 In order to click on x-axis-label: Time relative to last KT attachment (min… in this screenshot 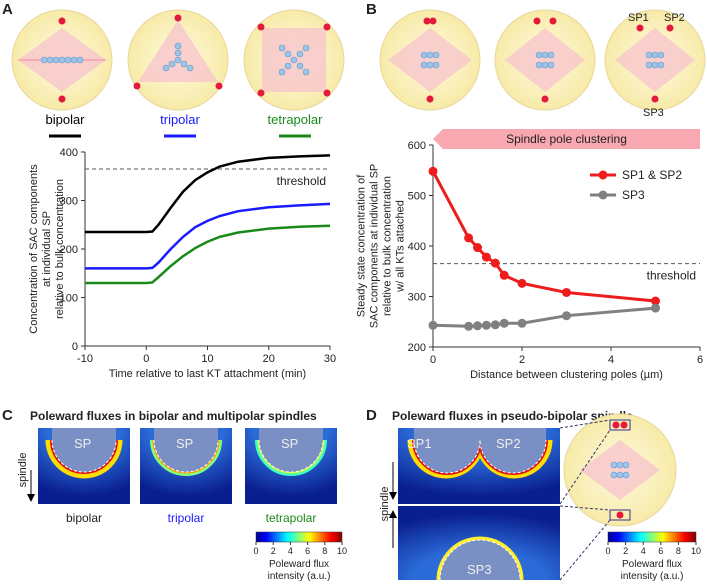, I will do `click(207, 374)`.